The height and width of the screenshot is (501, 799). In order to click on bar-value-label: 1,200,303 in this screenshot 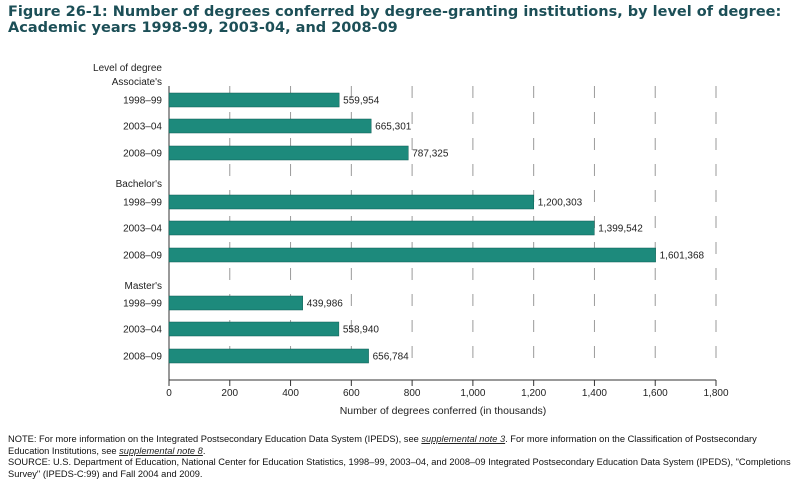, I will do `click(560, 203)`.